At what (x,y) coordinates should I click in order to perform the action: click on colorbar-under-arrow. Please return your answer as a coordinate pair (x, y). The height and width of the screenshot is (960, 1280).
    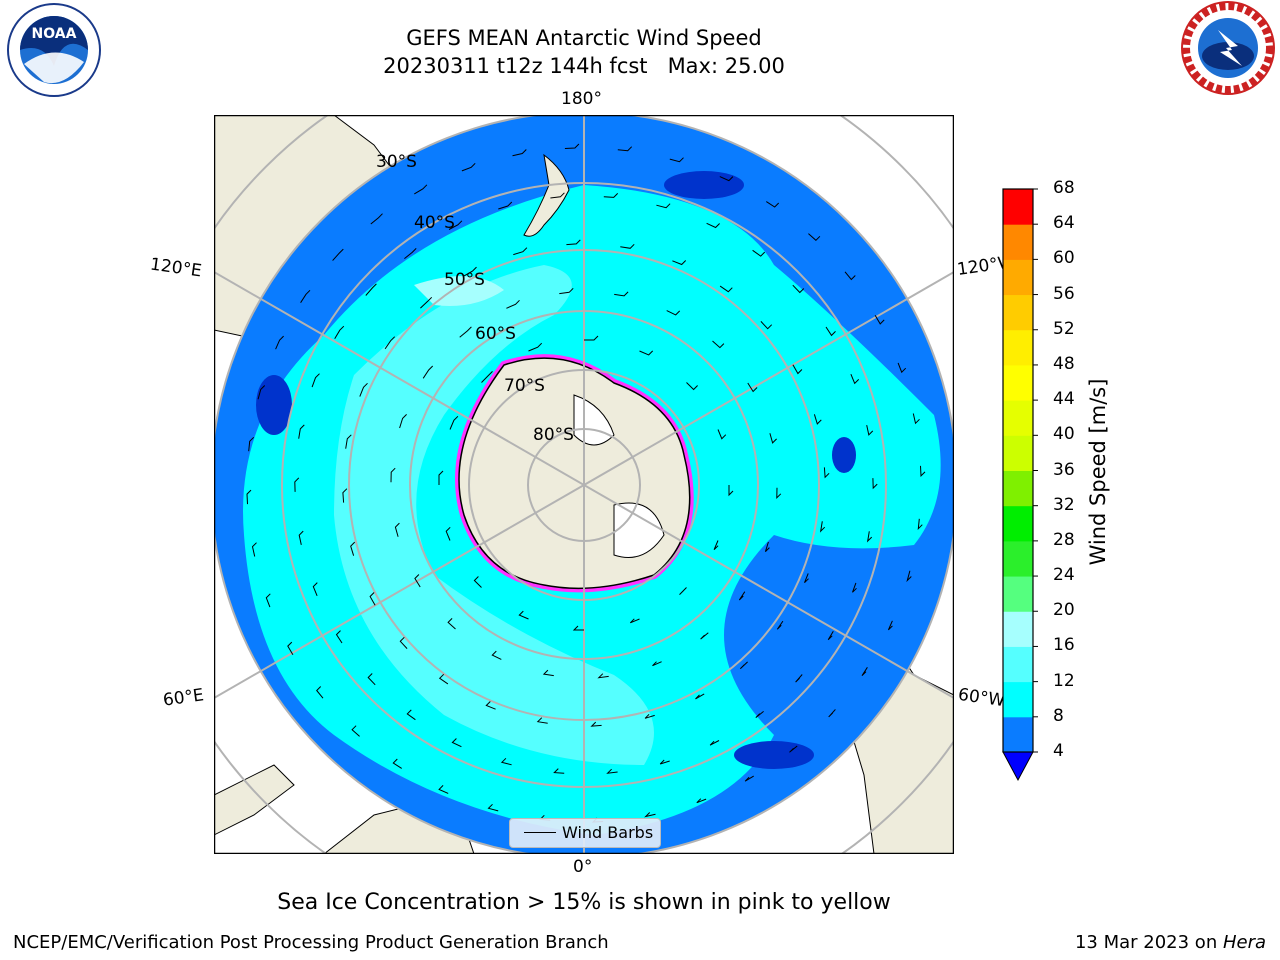
    Looking at the image, I should click on (1018, 766).